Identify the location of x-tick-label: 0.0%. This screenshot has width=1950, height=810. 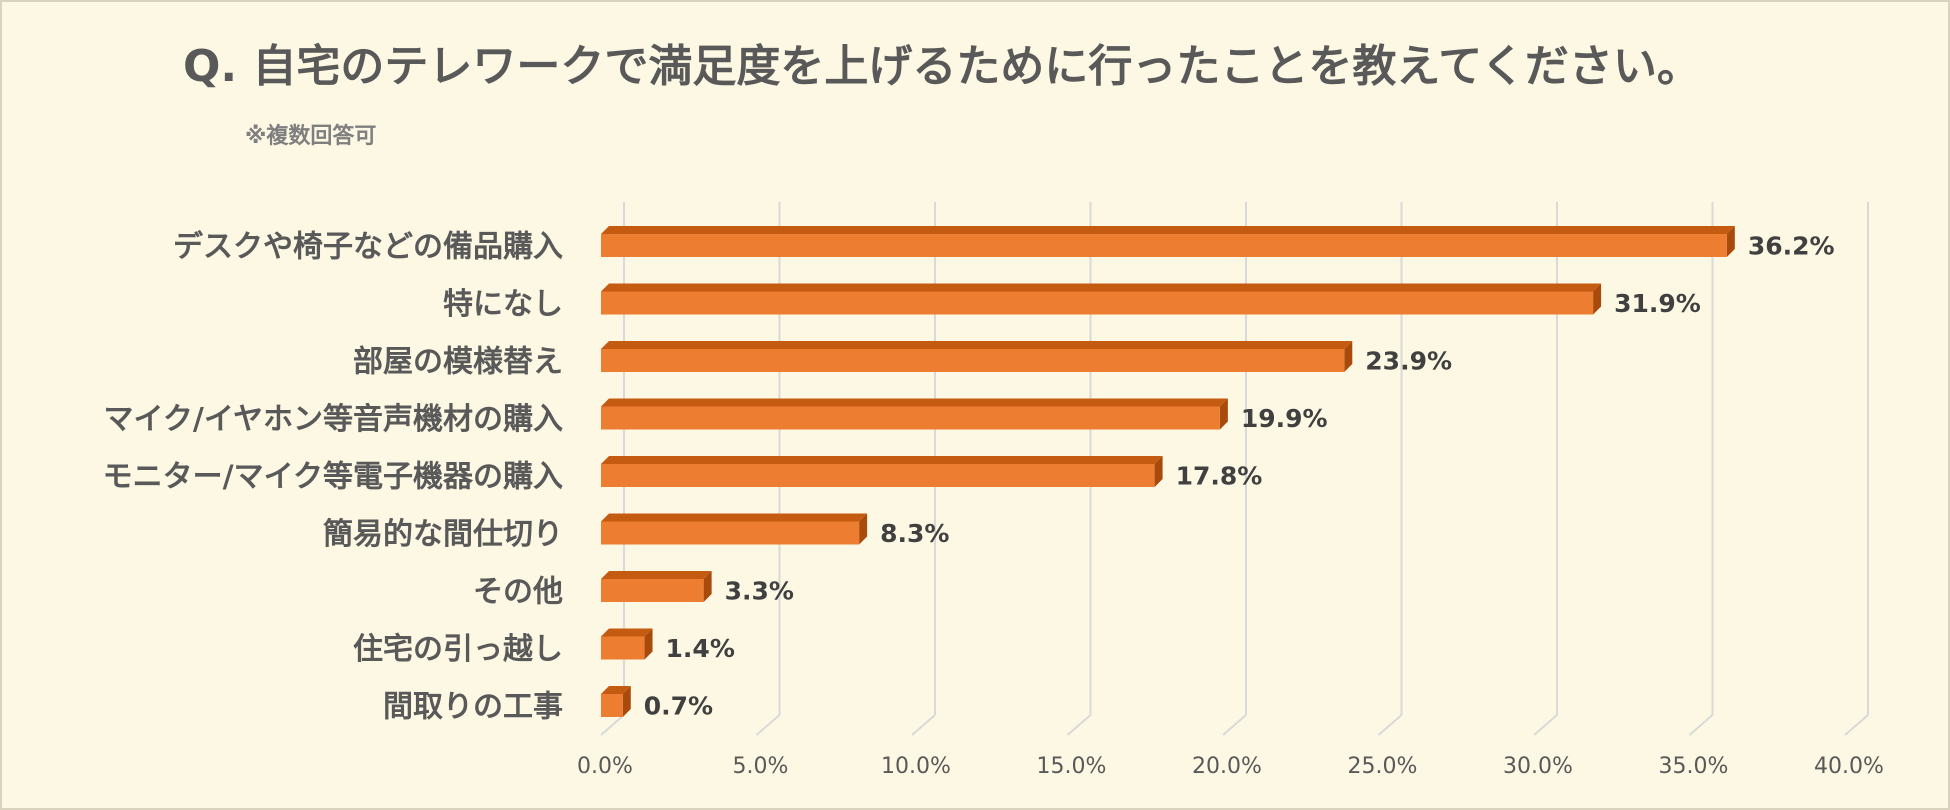
(605, 766).